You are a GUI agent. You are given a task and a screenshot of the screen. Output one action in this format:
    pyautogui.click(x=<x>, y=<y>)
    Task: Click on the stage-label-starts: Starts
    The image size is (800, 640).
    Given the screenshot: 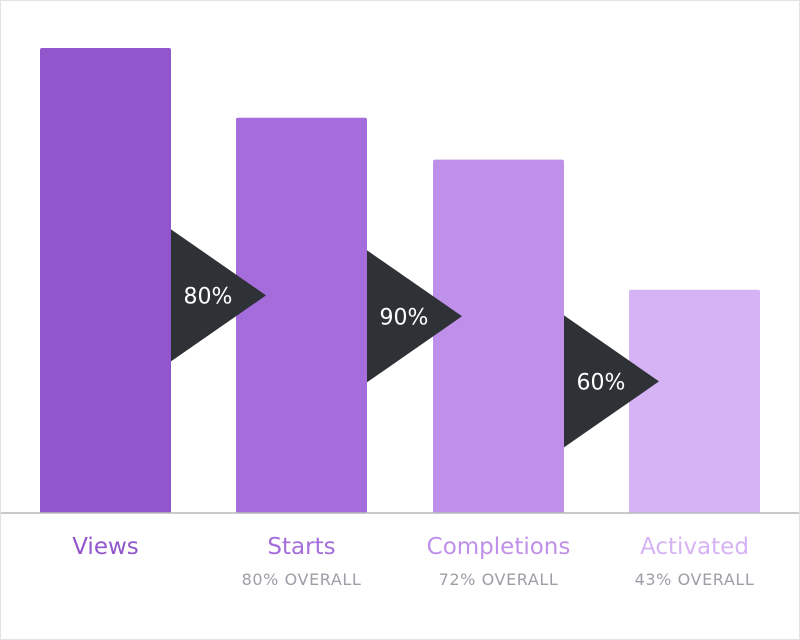 What is the action you would take?
    pyautogui.click(x=301, y=547)
    